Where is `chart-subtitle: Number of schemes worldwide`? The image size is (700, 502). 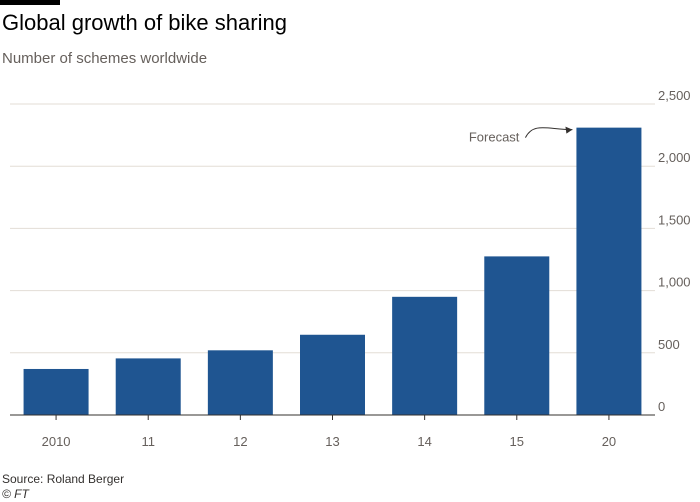 chart-subtitle: Number of schemes worldwide is located at coordinates (105, 58).